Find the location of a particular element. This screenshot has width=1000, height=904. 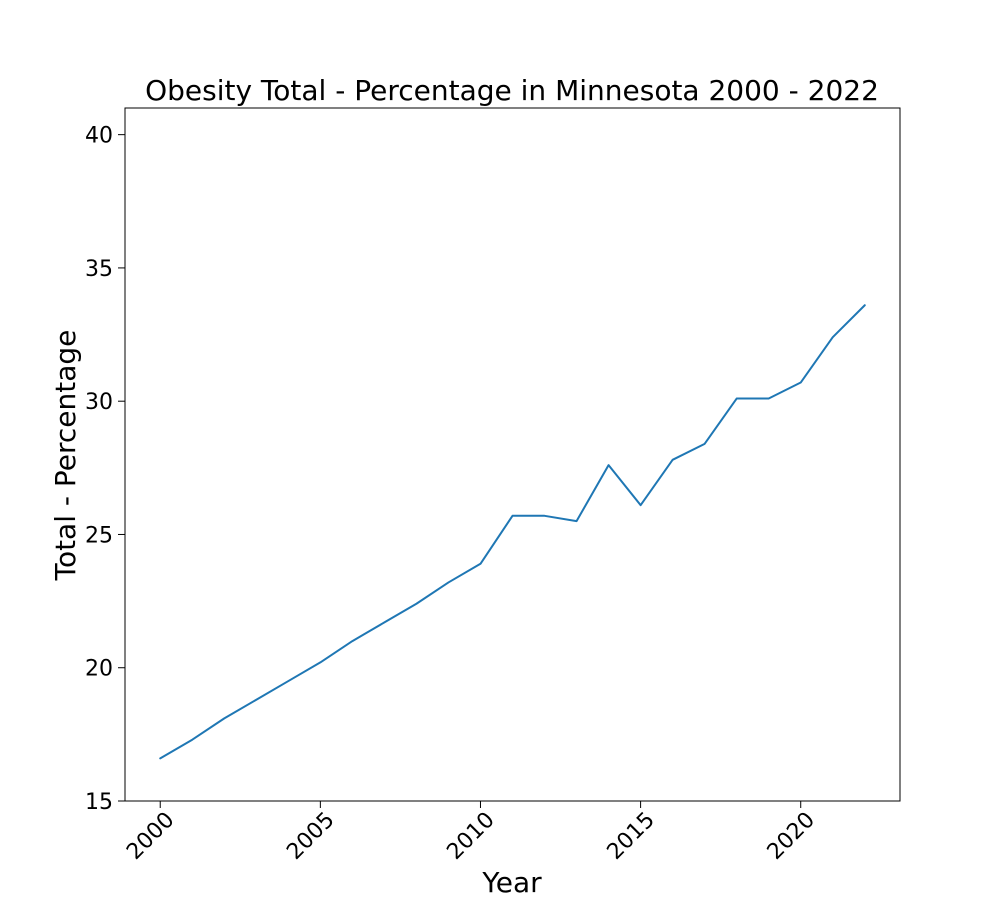

y-tick-label: 30 is located at coordinates (99, 402).